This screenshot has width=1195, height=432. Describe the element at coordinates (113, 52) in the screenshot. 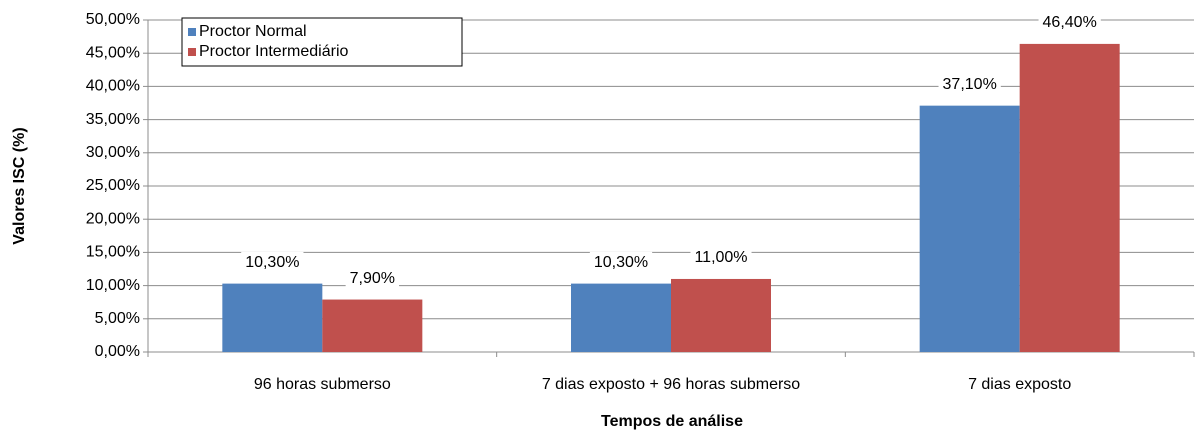

I see `y-tick-label: 45,00%` at that location.